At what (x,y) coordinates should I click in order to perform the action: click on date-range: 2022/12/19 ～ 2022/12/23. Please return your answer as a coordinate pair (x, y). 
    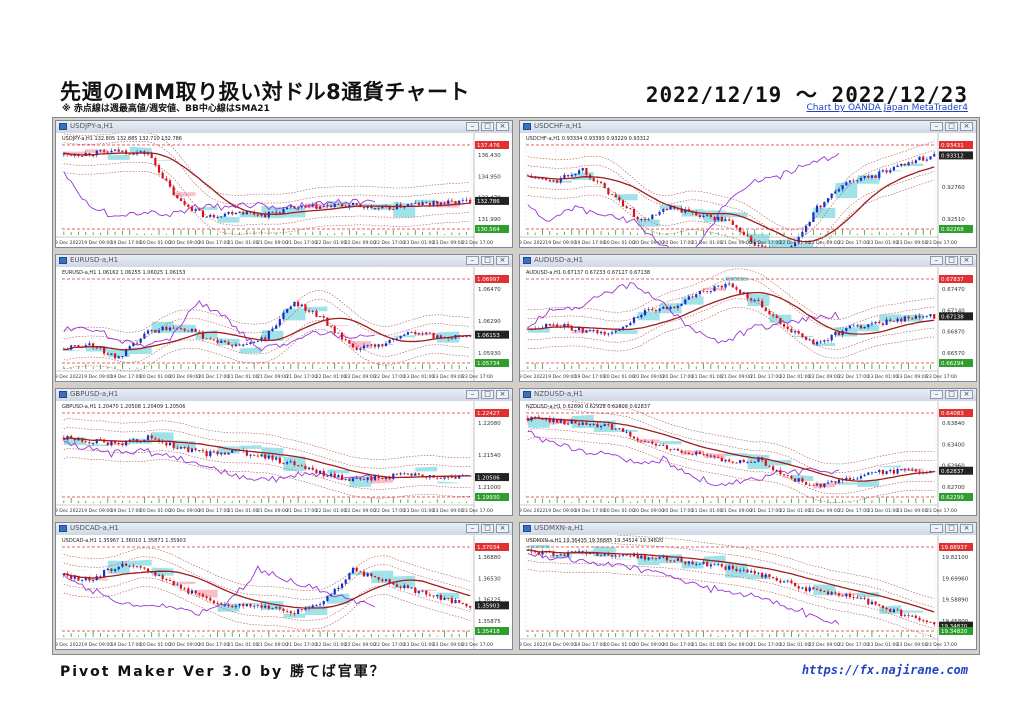
    Looking at the image, I should click on (806, 95).